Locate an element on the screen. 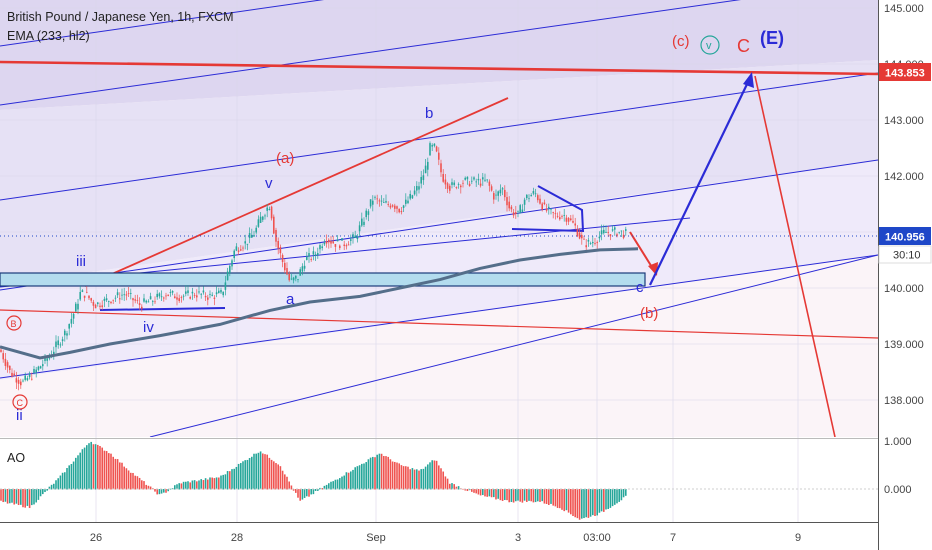  wave-B-circle-icon is located at coordinates (14, 323).